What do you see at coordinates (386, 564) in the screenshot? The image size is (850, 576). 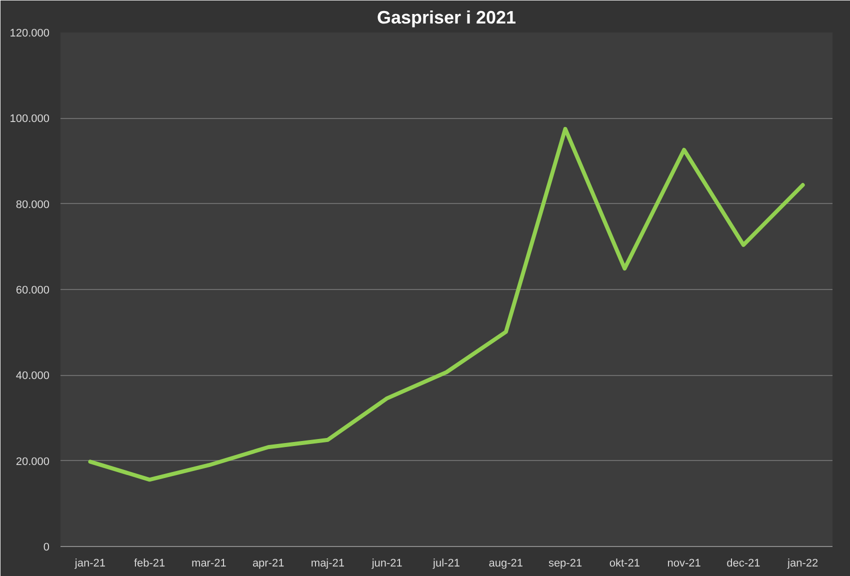 I see `x-tick-label: jun-21` at bounding box center [386, 564].